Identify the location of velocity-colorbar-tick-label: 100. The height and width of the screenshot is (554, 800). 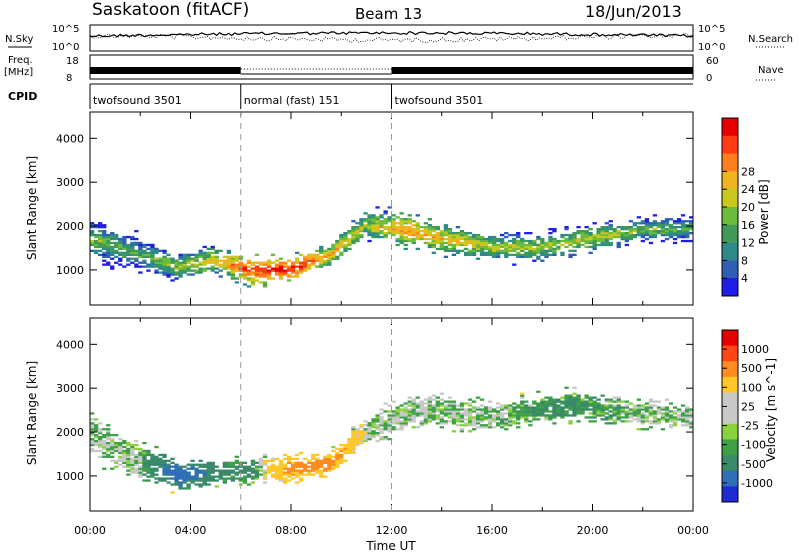
(751, 387).